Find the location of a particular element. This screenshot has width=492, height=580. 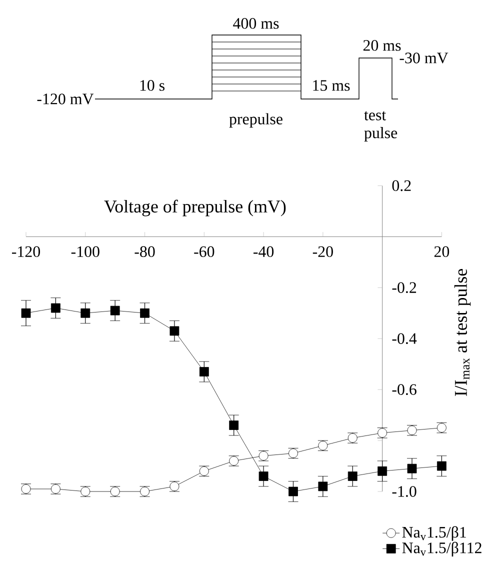

text: 400 ms is located at coordinates (256, 23).